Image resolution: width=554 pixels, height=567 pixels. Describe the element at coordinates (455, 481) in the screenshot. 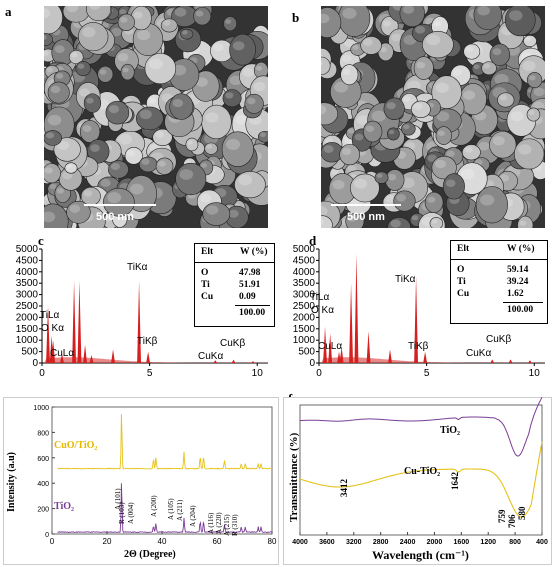

I see `band-label-1642: 1642` at that location.